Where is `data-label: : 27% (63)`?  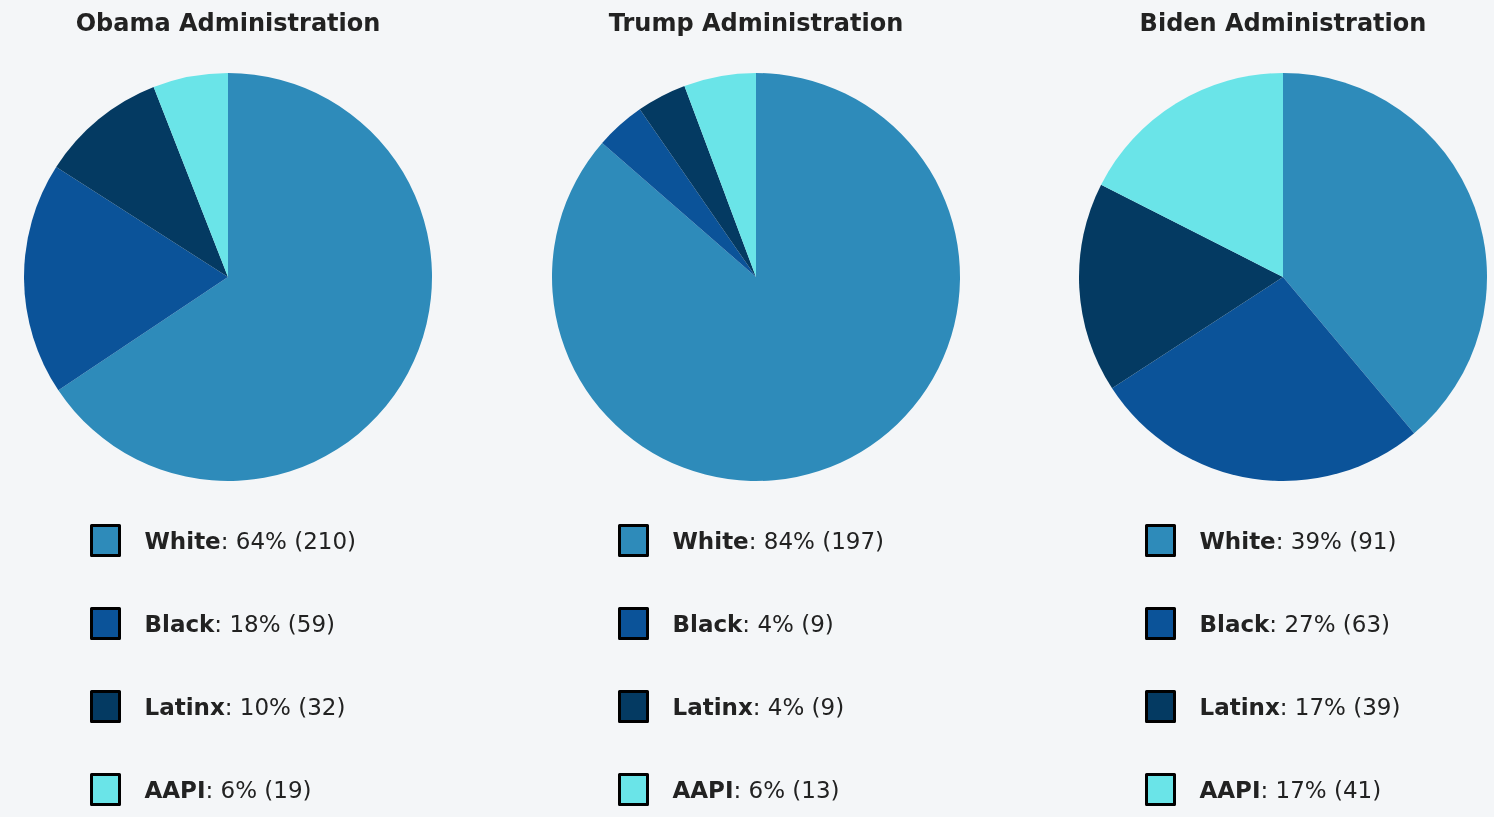
data-label: : 27% (63) is located at coordinates (1330, 623).